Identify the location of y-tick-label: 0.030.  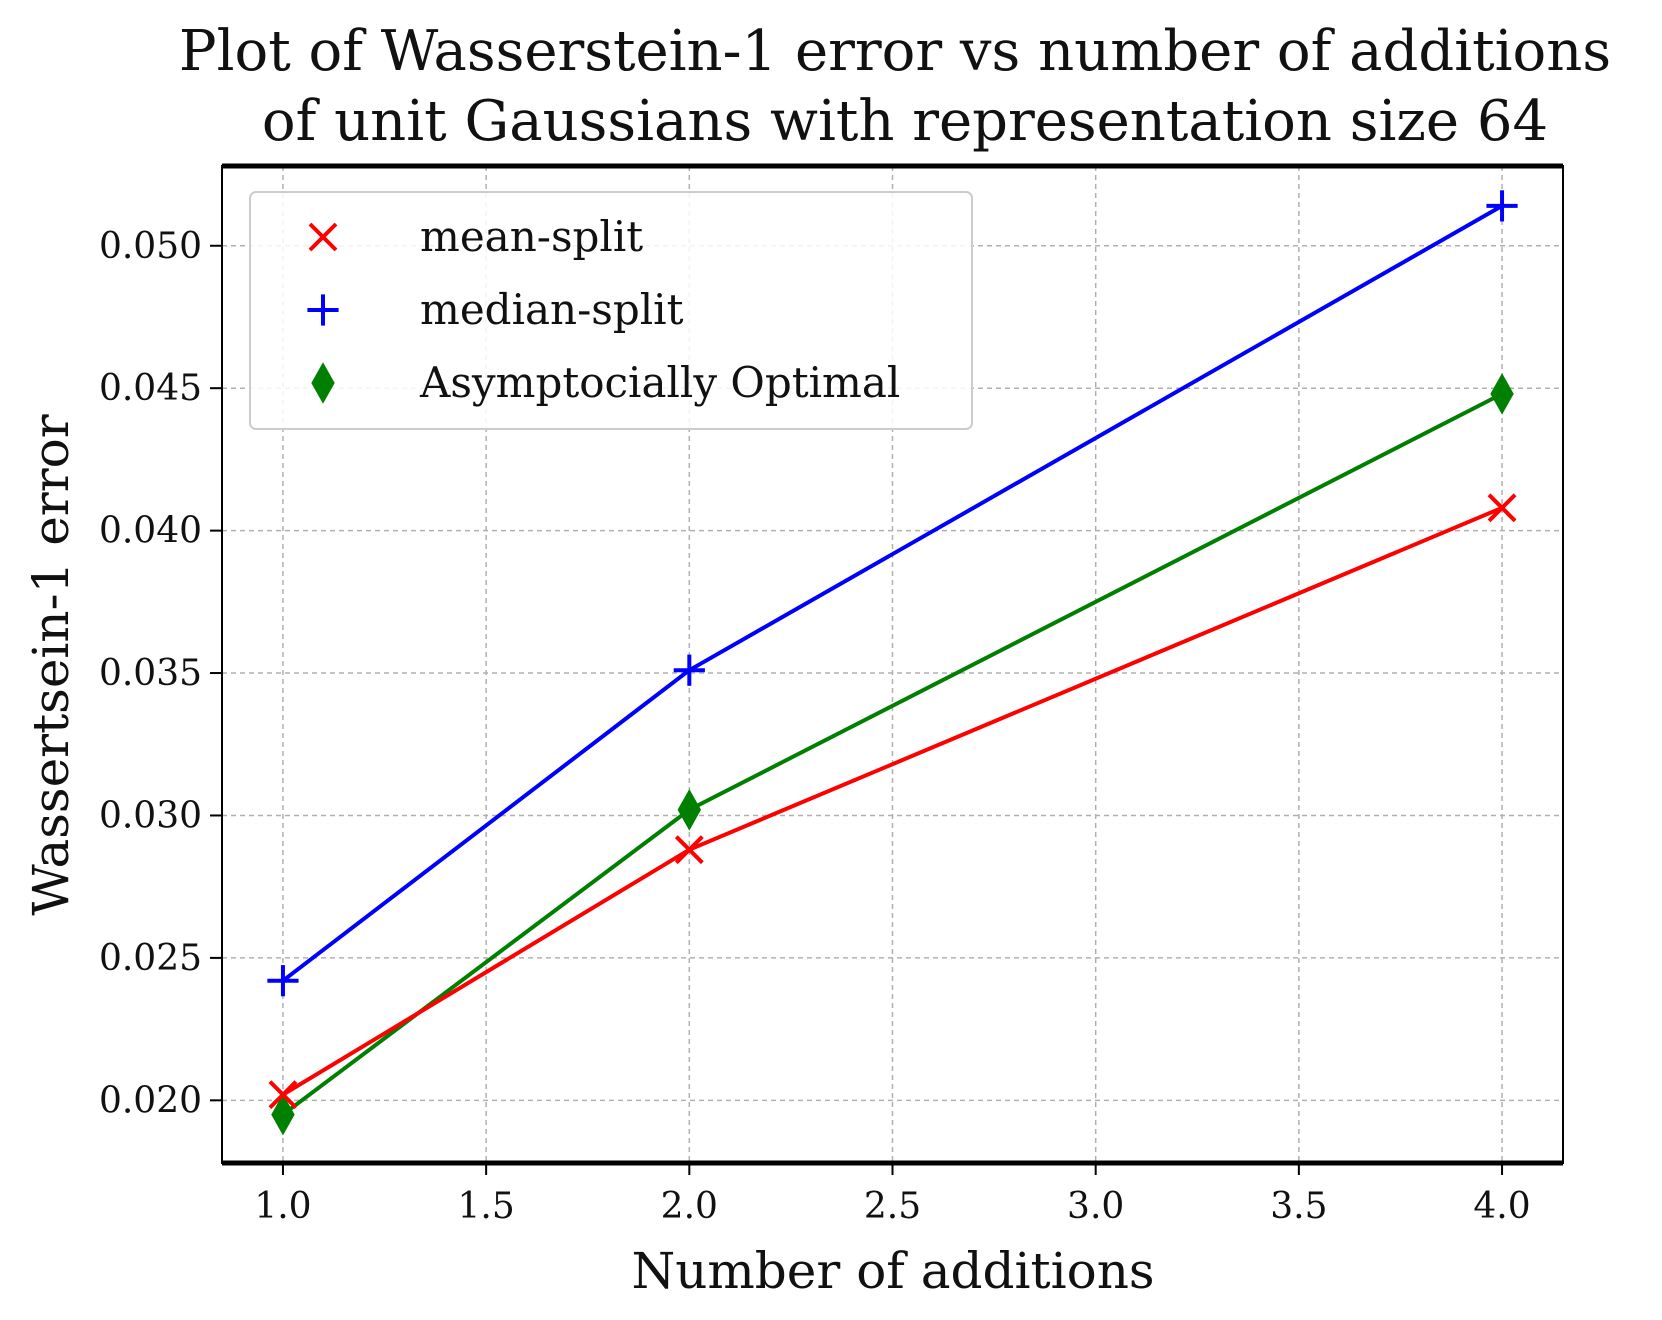
(150, 815).